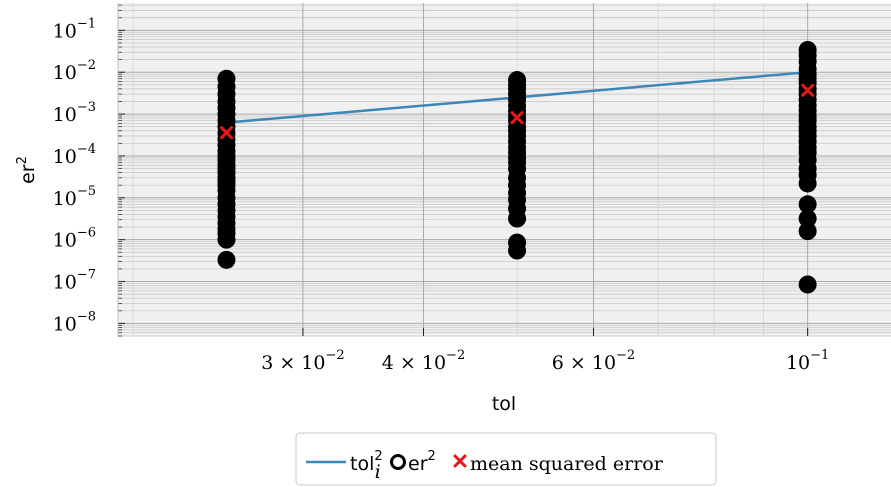 This screenshot has height=487, width=891. I want to click on x-tick-label-base: 10, so click(798, 363).